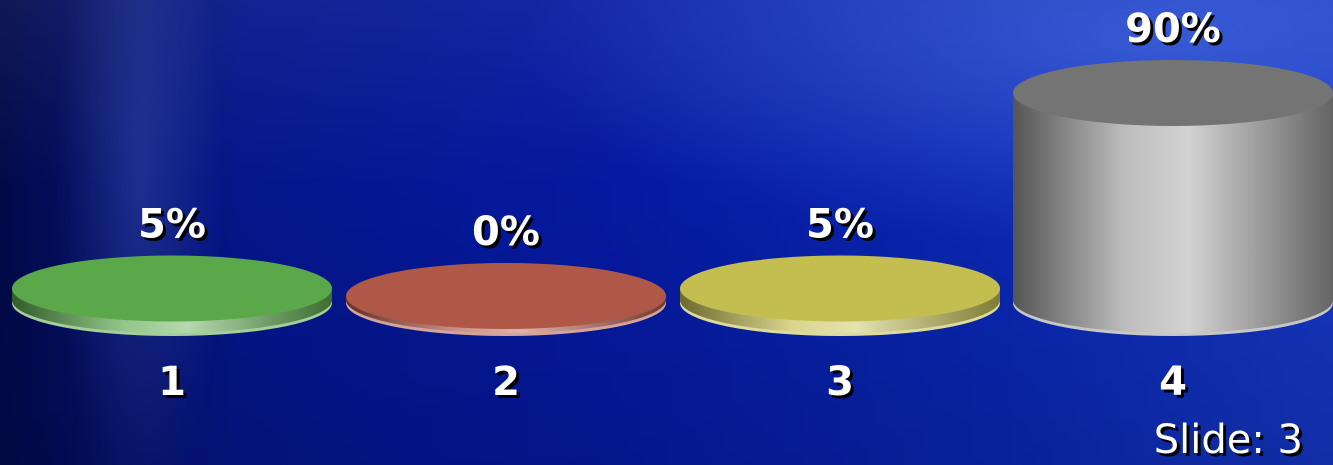 The width and height of the screenshot is (1333, 465). What do you see at coordinates (175, 385) in the screenshot?
I see `category-label-1-shadow: 1` at bounding box center [175, 385].